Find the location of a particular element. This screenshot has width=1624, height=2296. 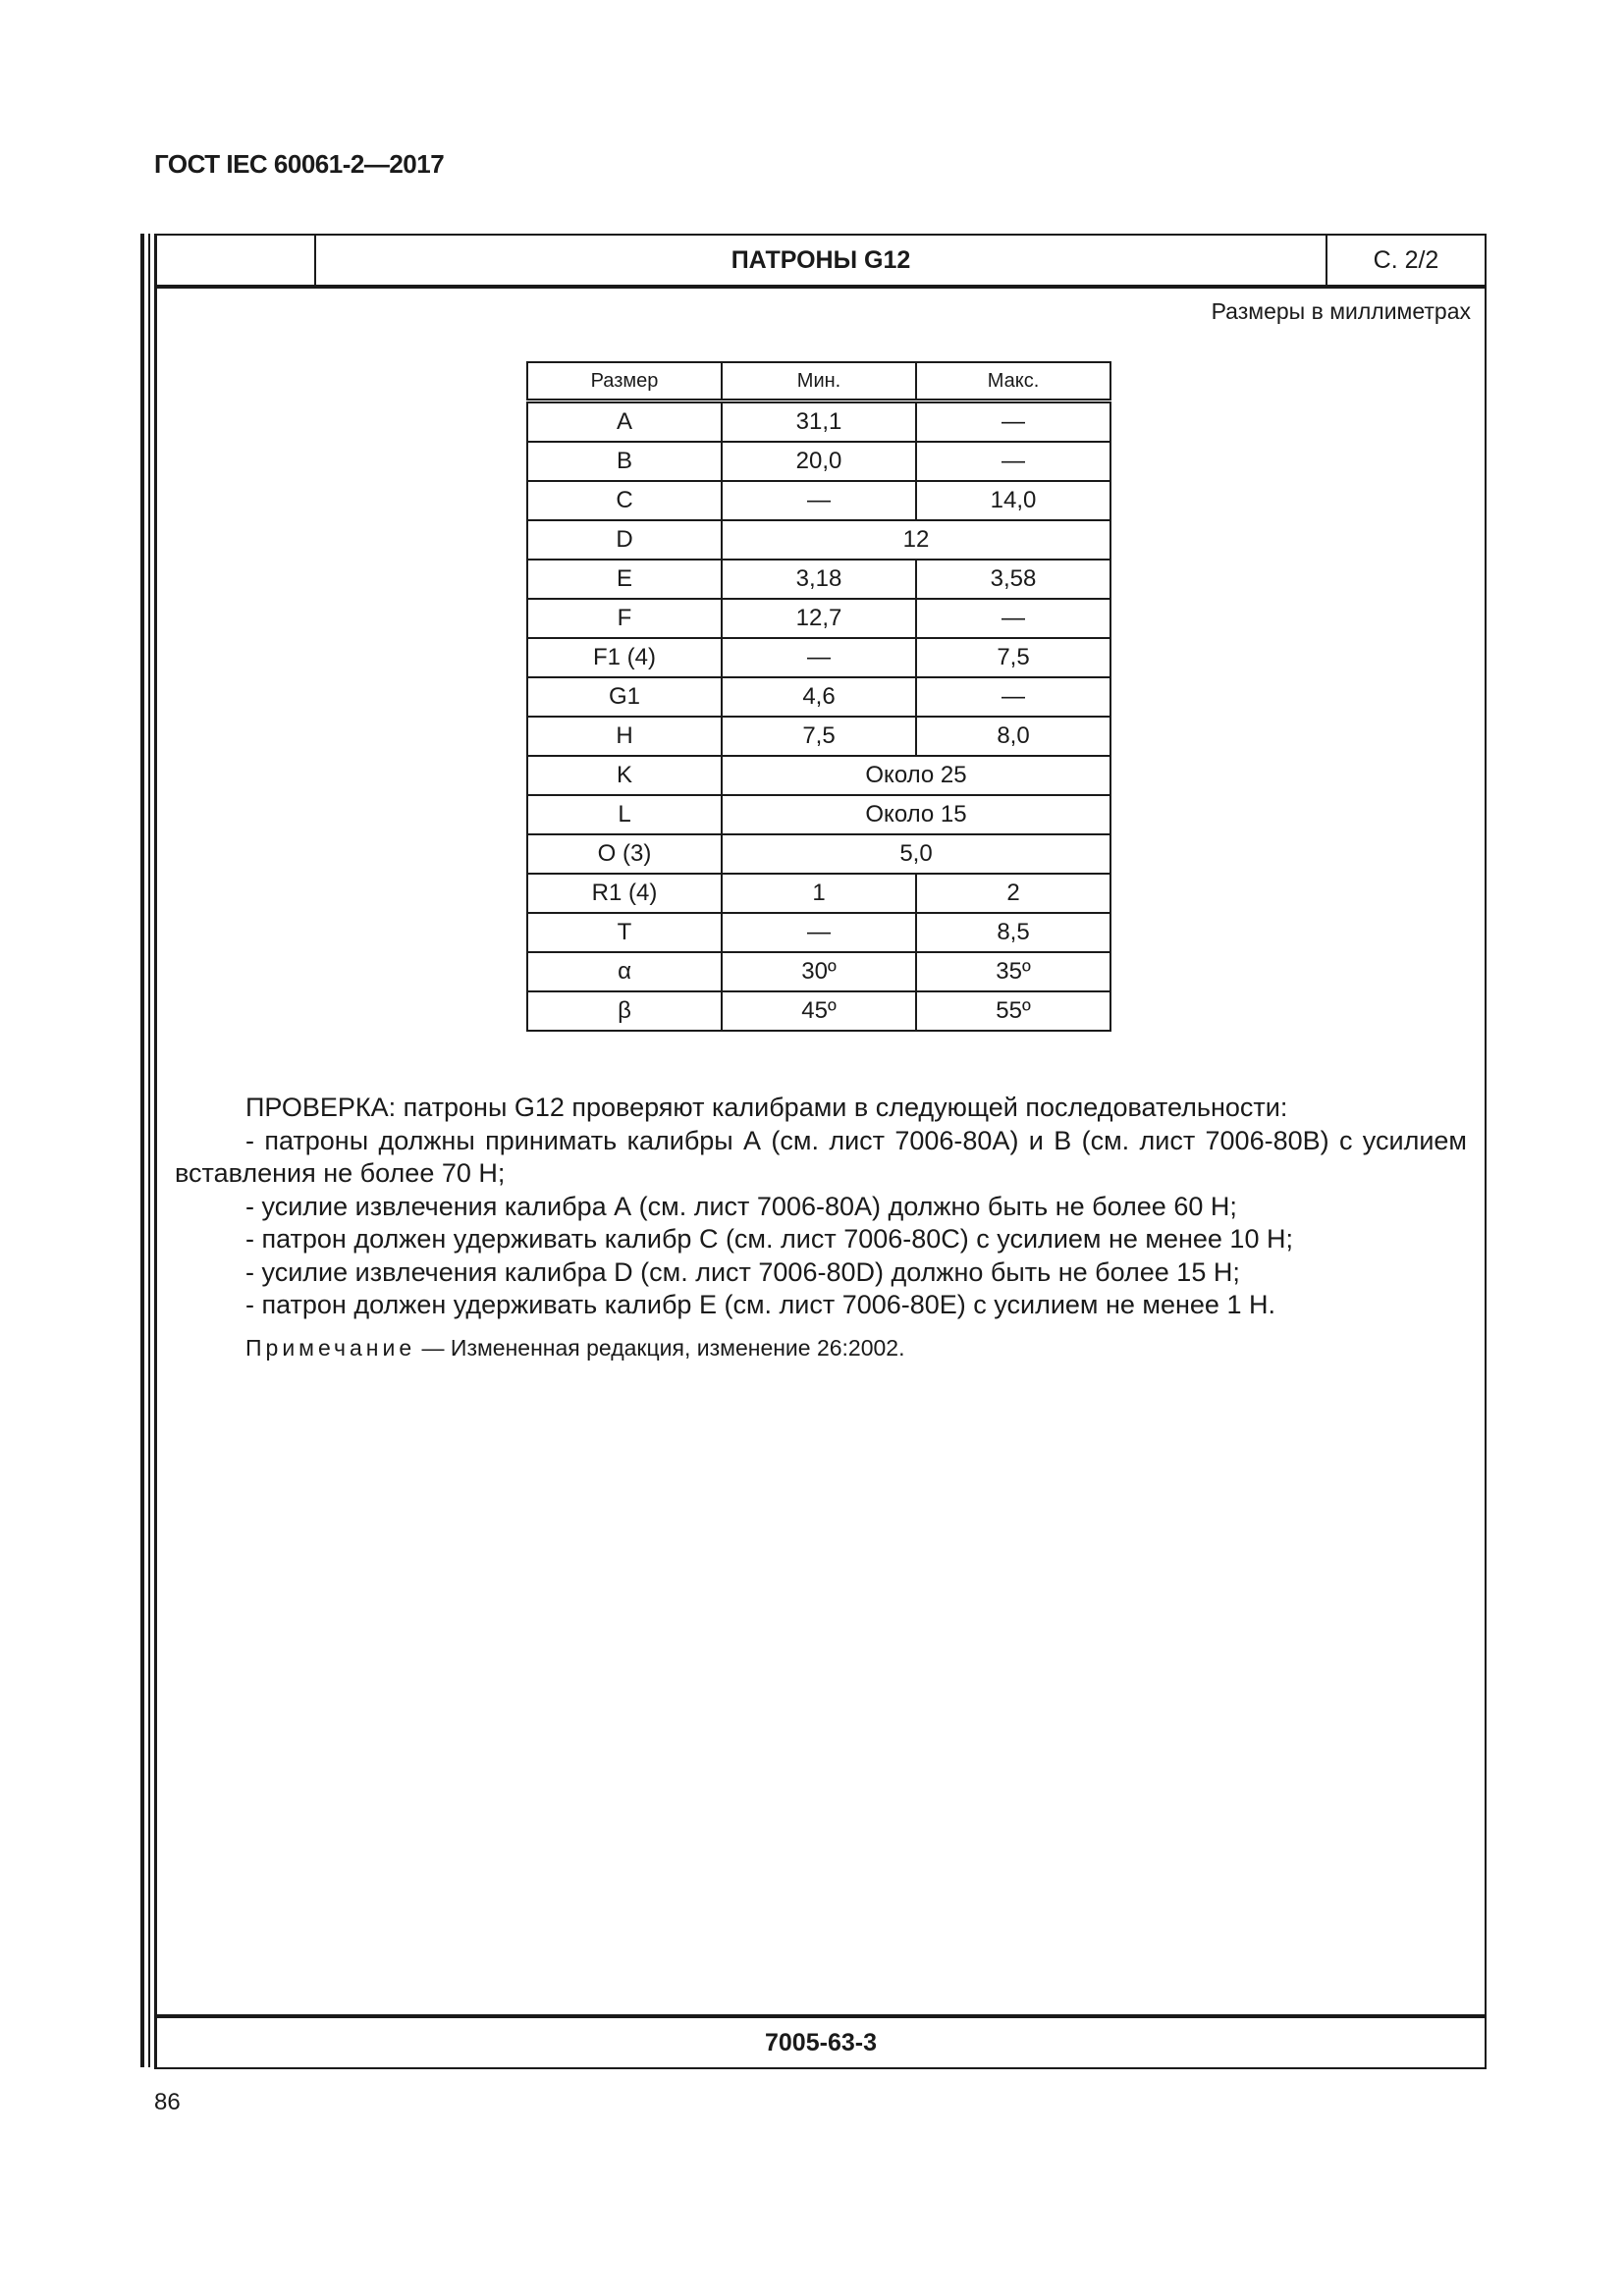

cell-dim: E is located at coordinates (624, 580).